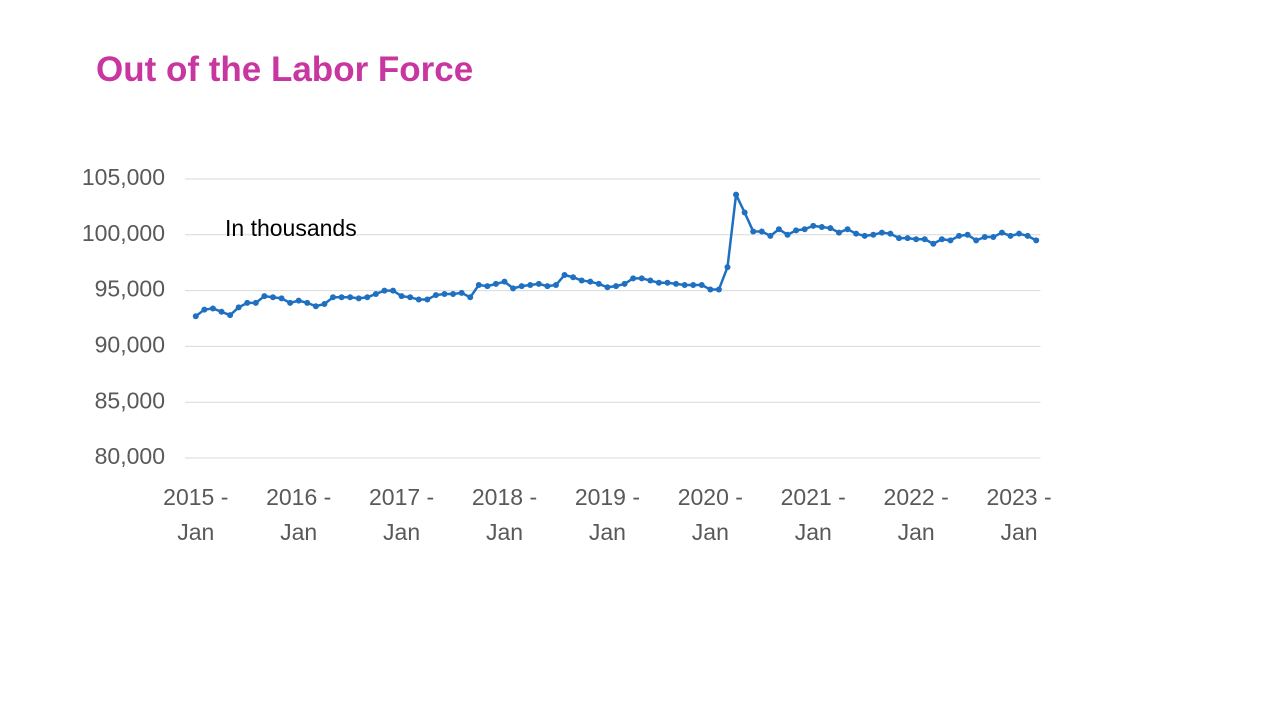 This screenshot has width=1280, height=720. Describe the element at coordinates (130, 289) in the screenshot. I see `y-tick-label: 95,000` at that location.